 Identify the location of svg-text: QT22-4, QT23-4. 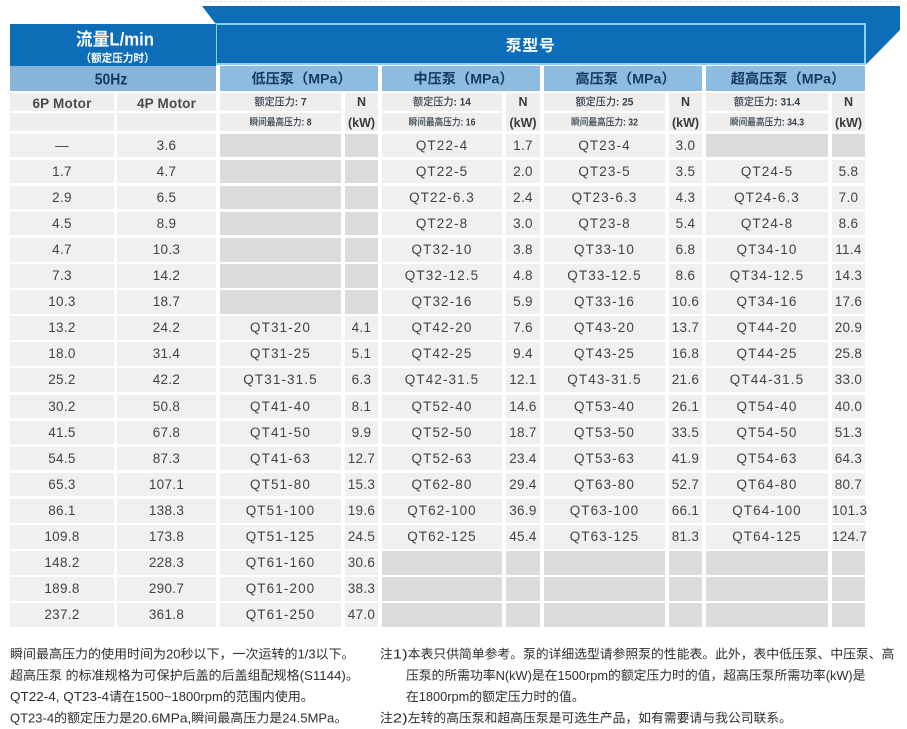
(59, 696).